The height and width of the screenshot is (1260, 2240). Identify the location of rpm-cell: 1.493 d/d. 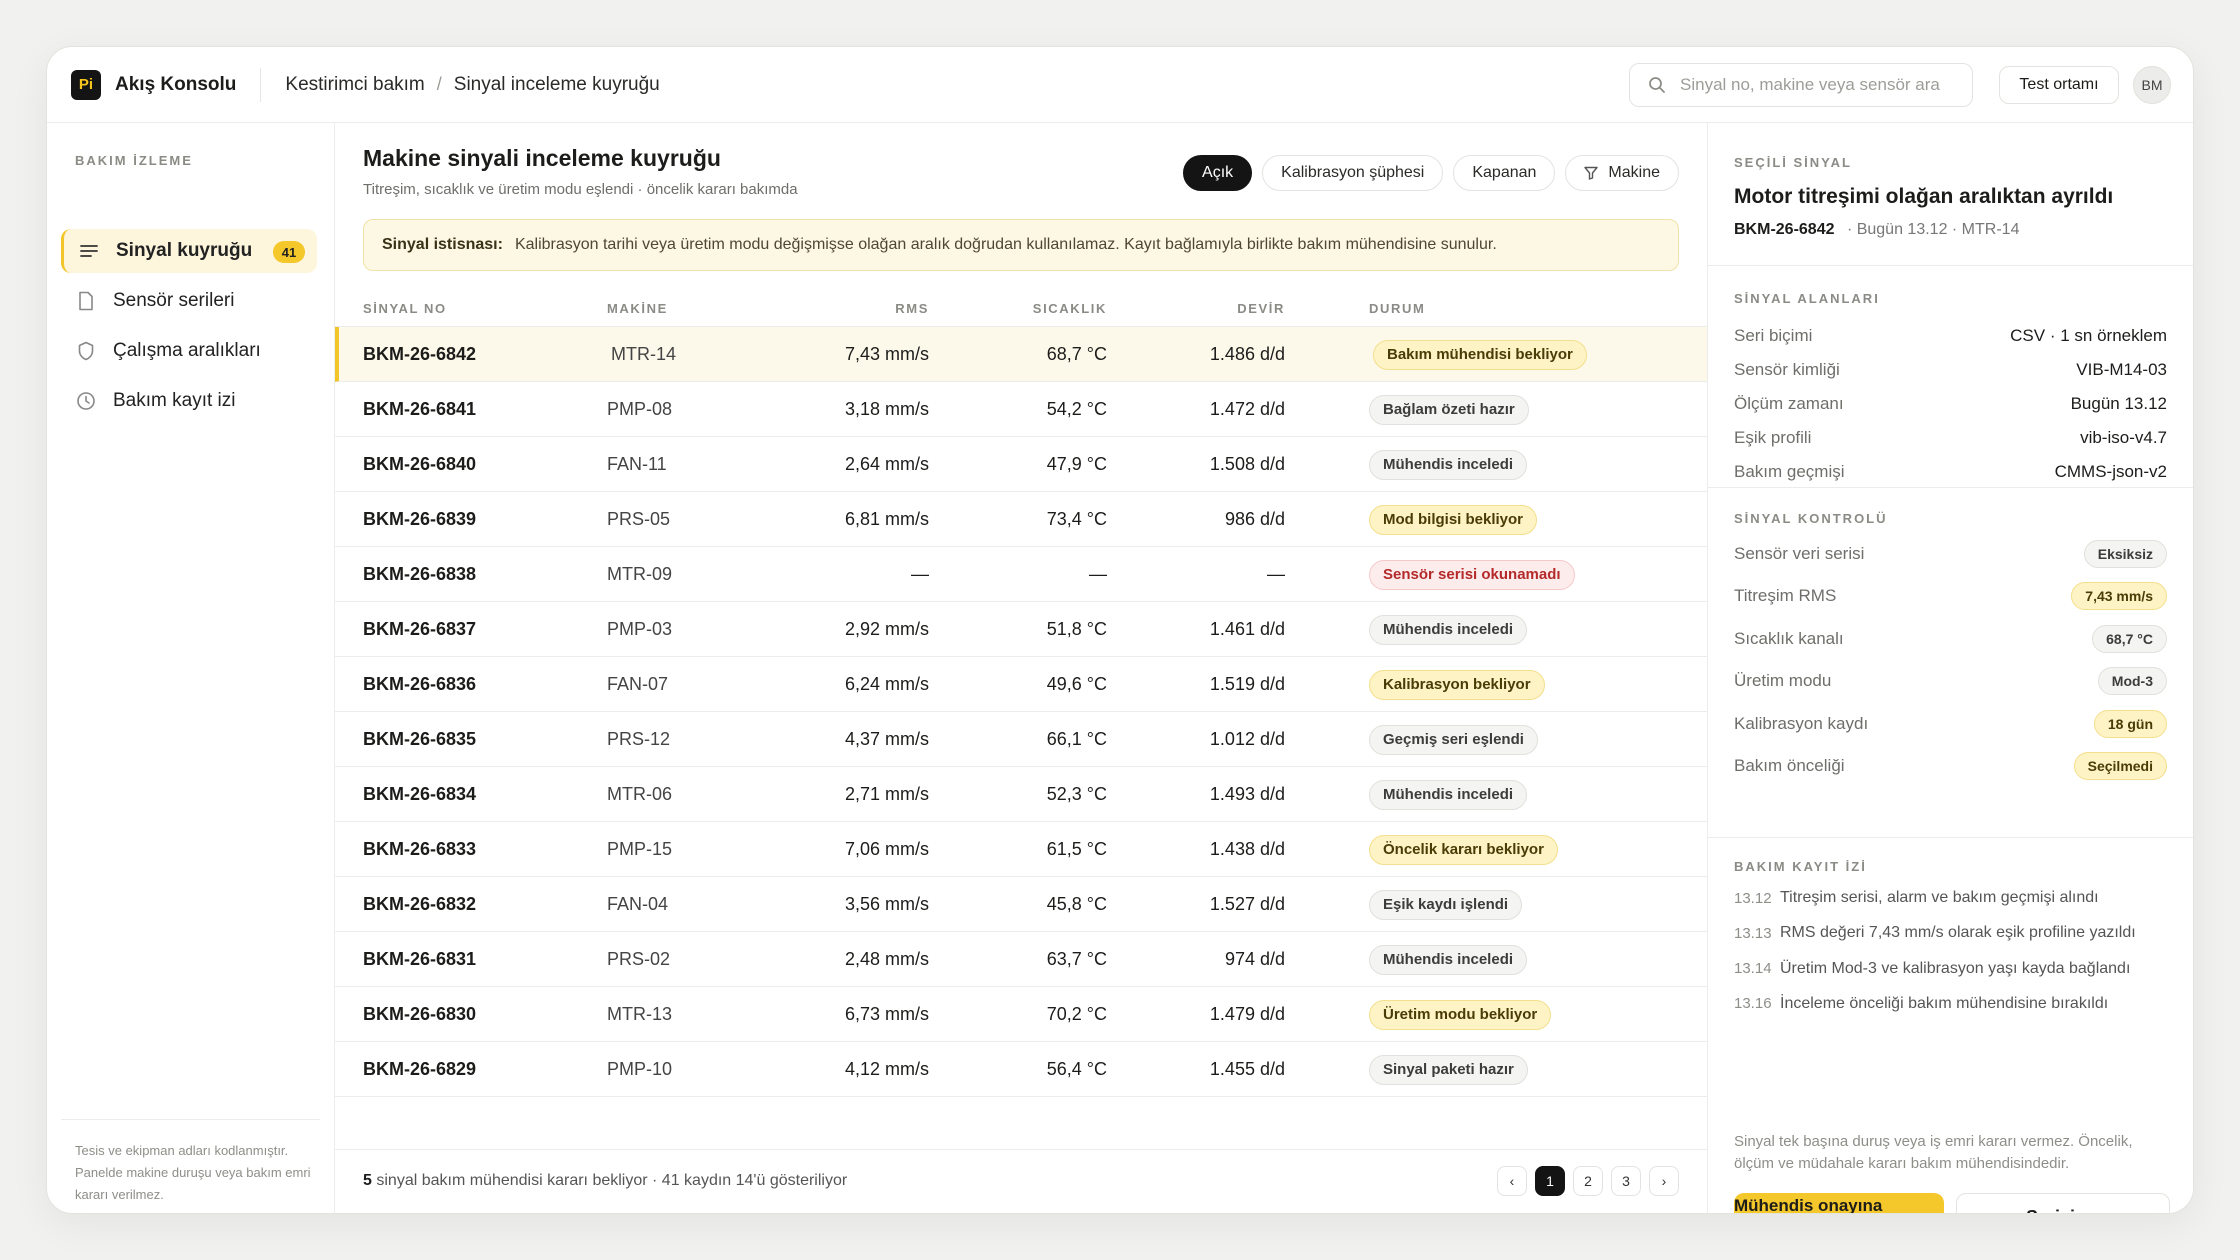
(1247, 794).